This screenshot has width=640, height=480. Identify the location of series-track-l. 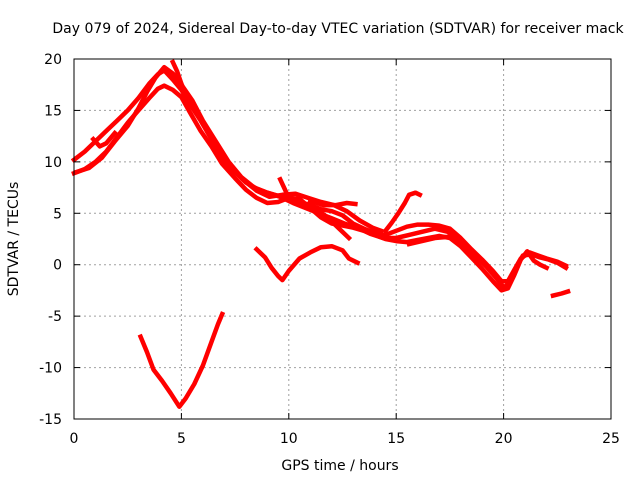
(181, 360).